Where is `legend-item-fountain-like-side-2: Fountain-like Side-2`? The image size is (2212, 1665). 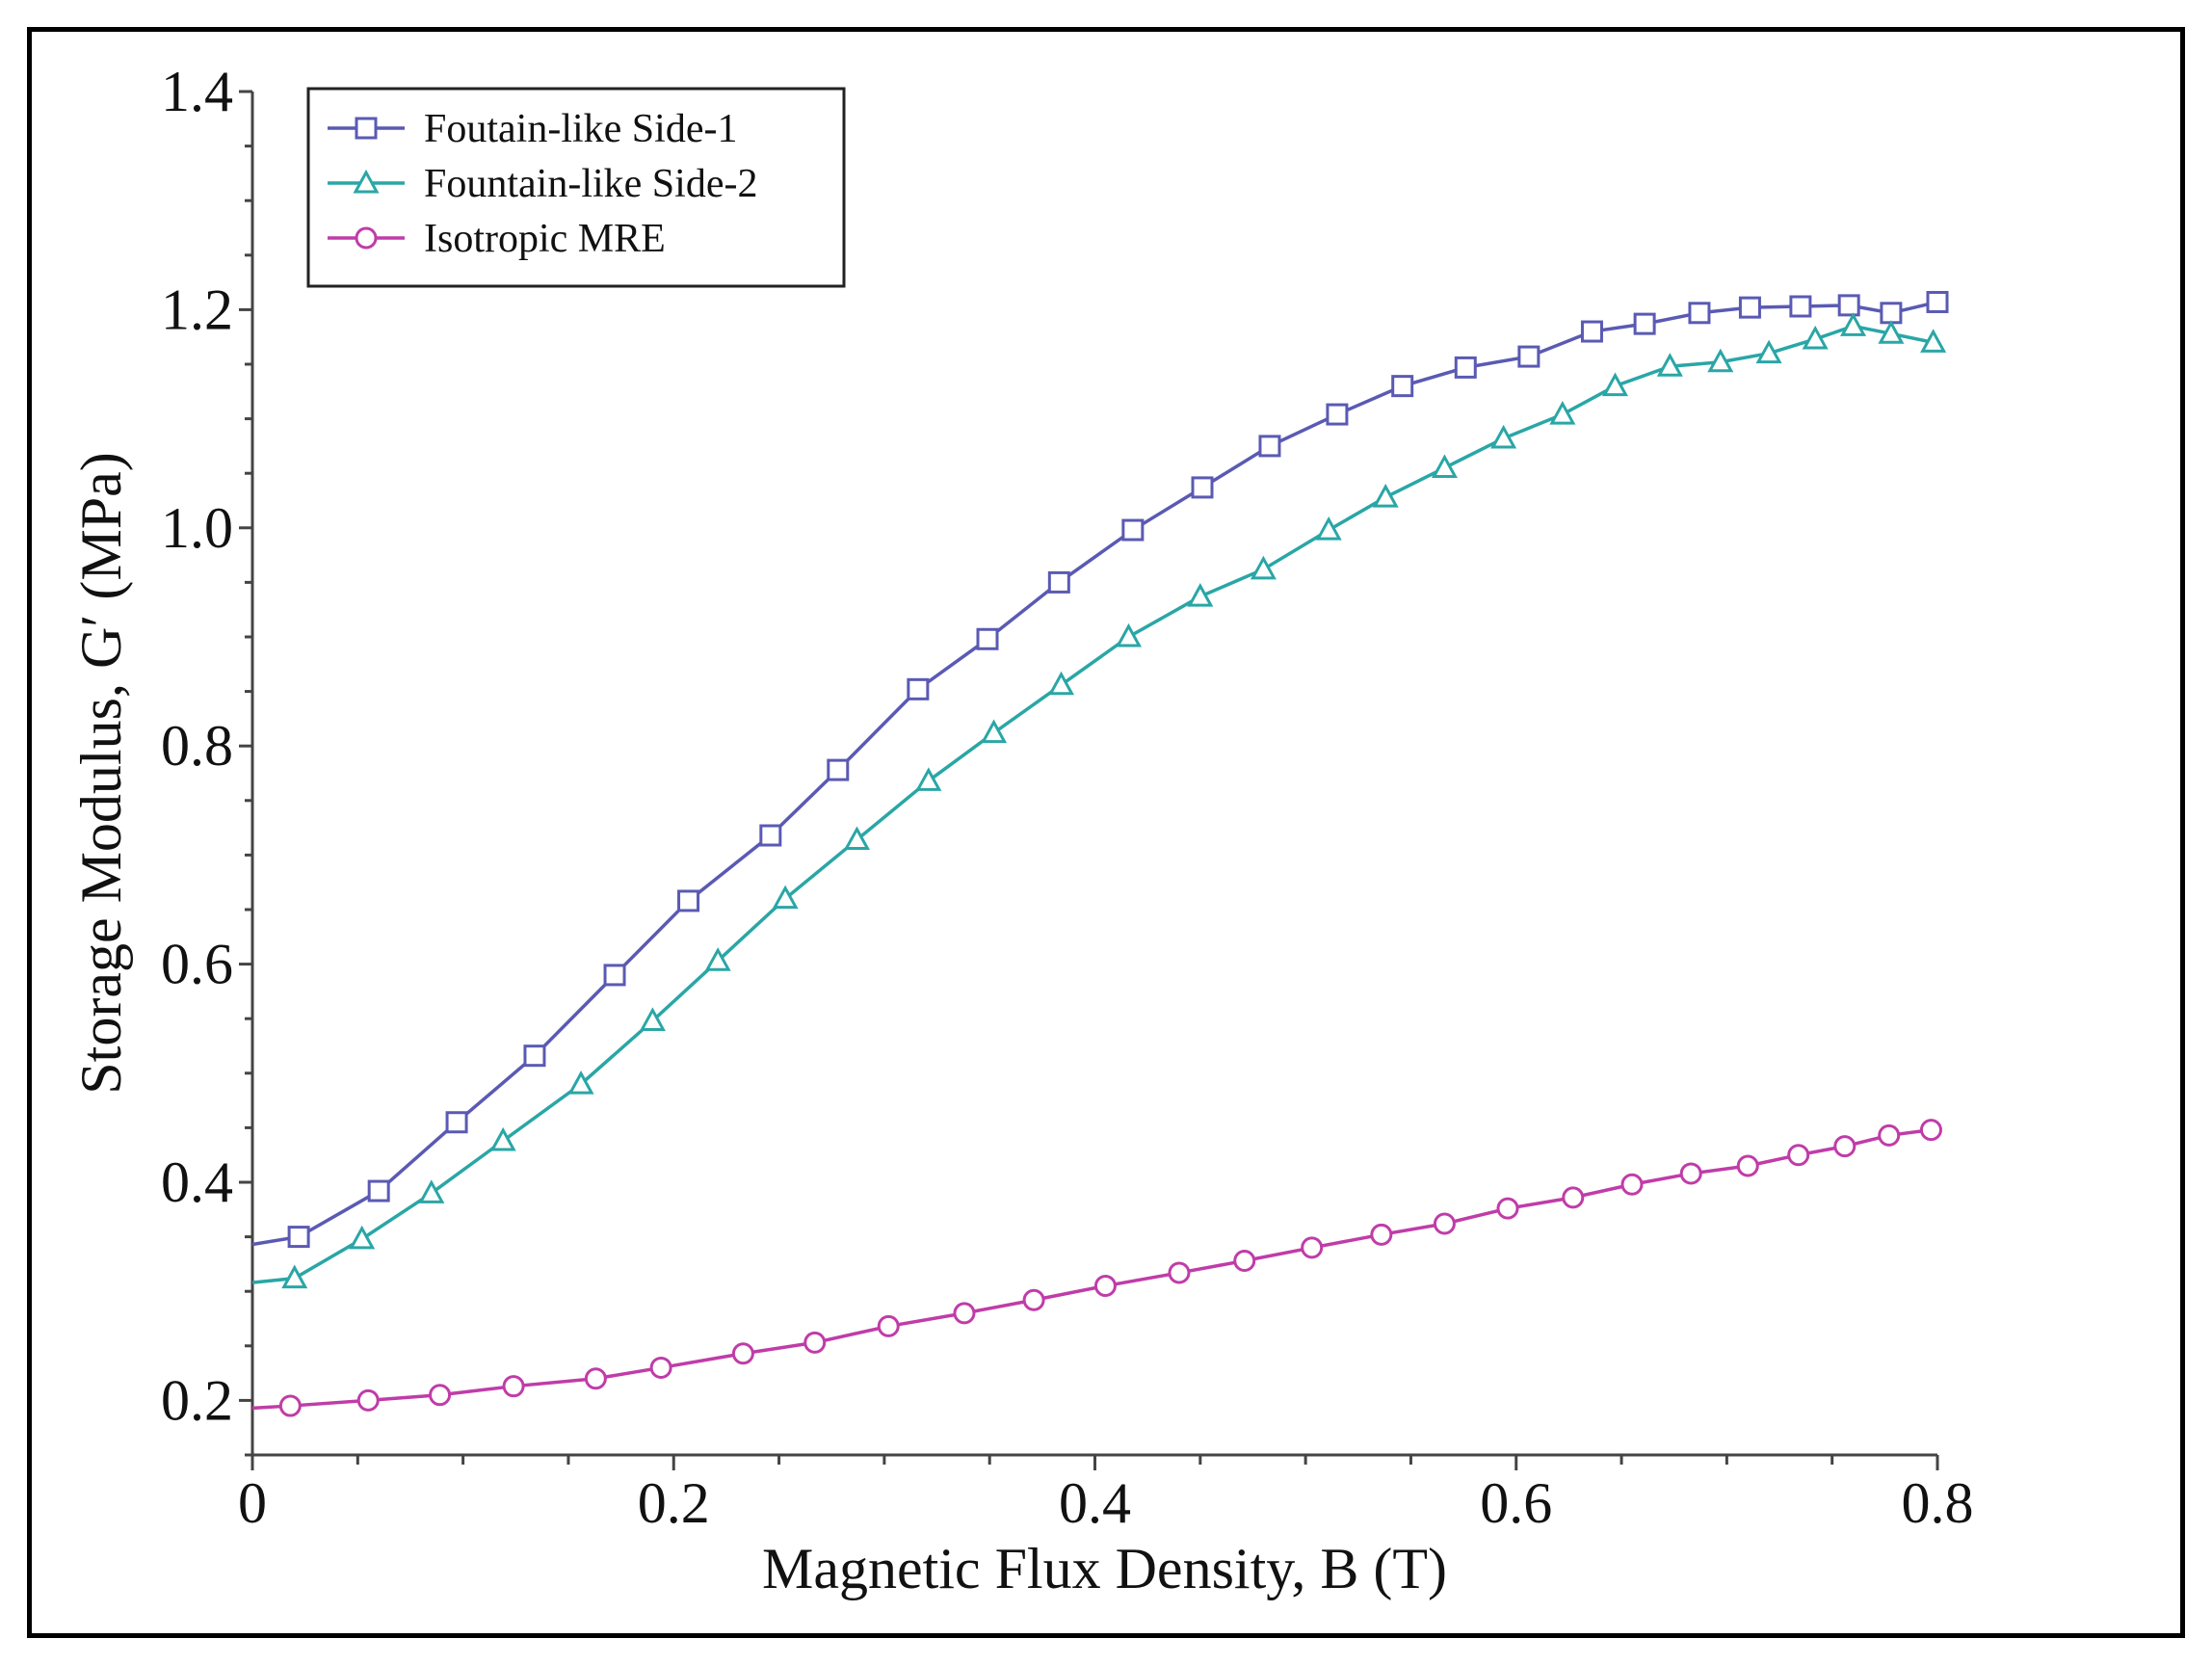
legend-item-fountain-like-side-2: Fountain-like Side-2 is located at coordinates (542, 184).